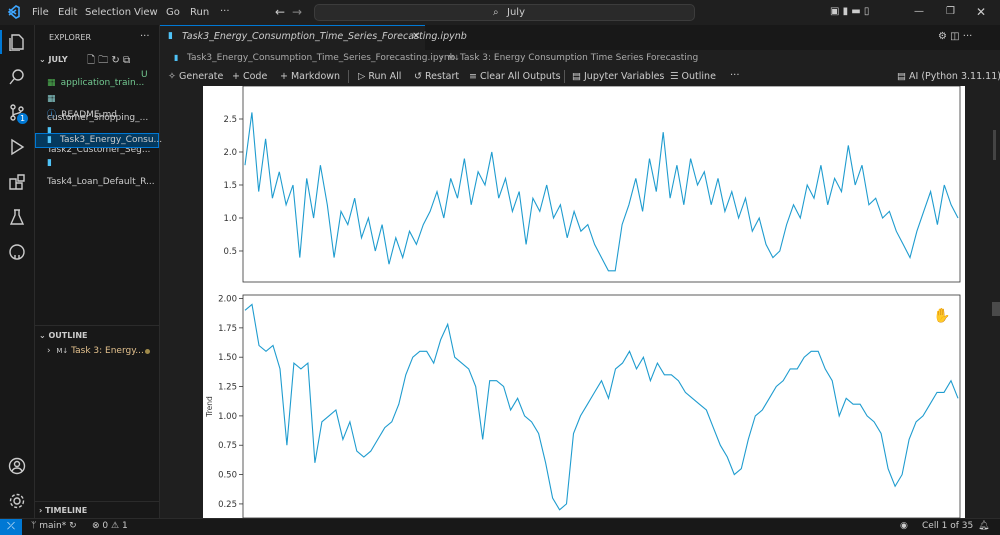  What do you see at coordinates (105, 526) in the screenshot?
I see `error-count: 0` at bounding box center [105, 526].